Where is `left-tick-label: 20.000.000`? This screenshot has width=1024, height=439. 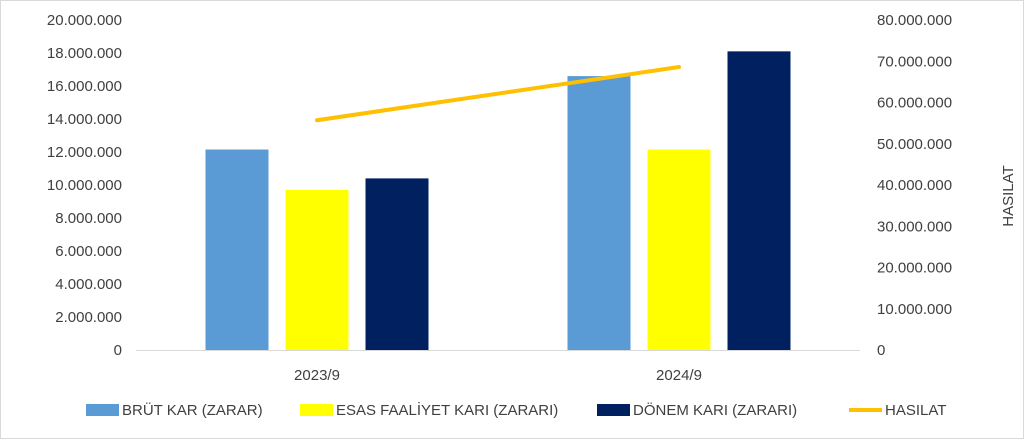 left-tick-label: 20.000.000 is located at coordinates (84, 20).